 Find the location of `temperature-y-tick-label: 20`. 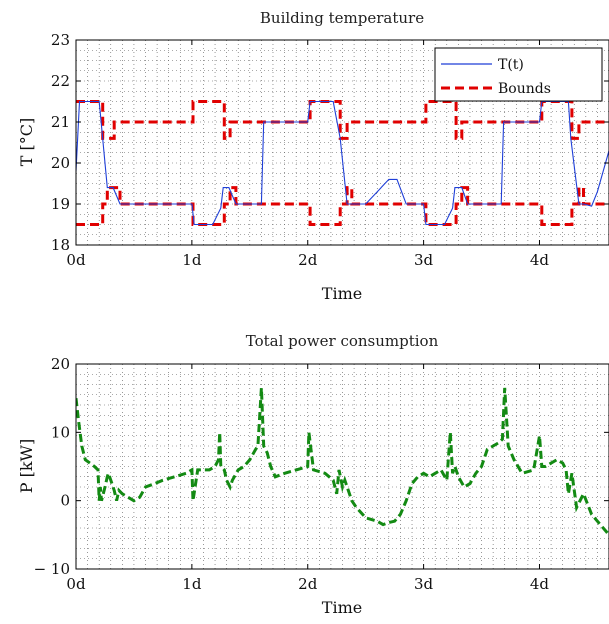

temperature-y-tick-label: 20 is located at coordinates (60, 163).